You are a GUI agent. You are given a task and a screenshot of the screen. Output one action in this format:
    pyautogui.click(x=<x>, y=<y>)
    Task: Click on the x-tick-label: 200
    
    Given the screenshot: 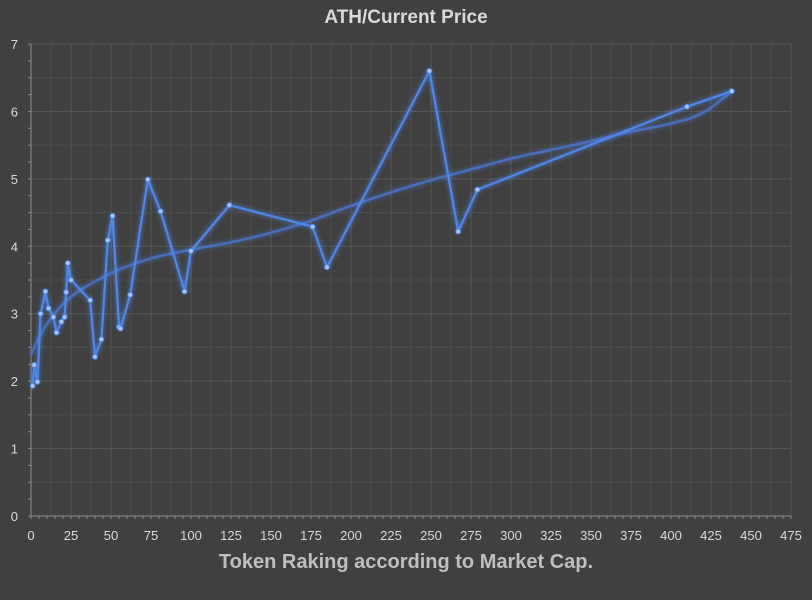 What is the action you would take?
    pyautogui.click(x=351, y=535)
    